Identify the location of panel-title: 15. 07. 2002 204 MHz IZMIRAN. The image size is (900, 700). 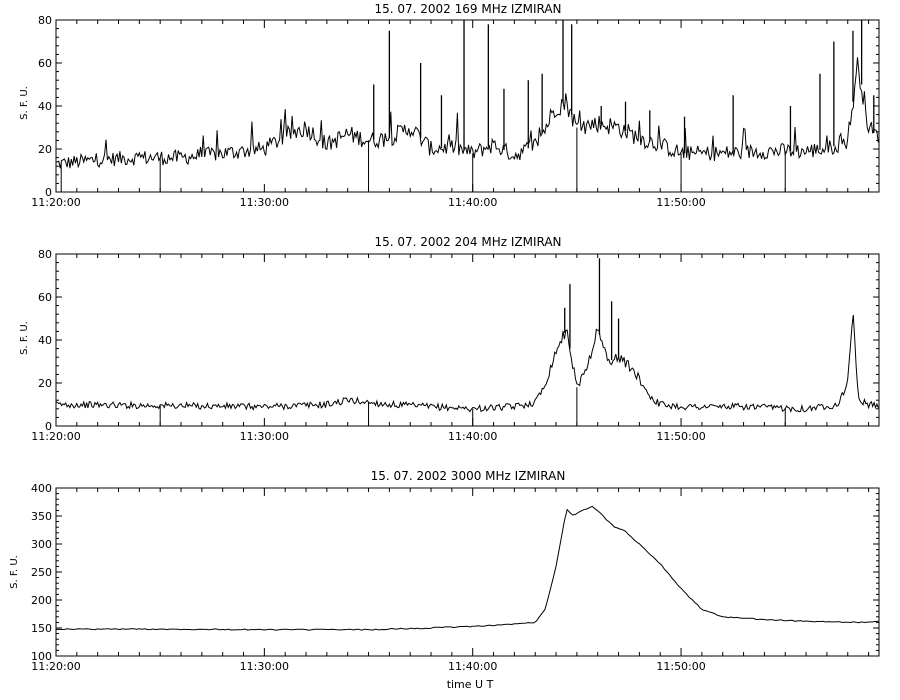
(467, 242).